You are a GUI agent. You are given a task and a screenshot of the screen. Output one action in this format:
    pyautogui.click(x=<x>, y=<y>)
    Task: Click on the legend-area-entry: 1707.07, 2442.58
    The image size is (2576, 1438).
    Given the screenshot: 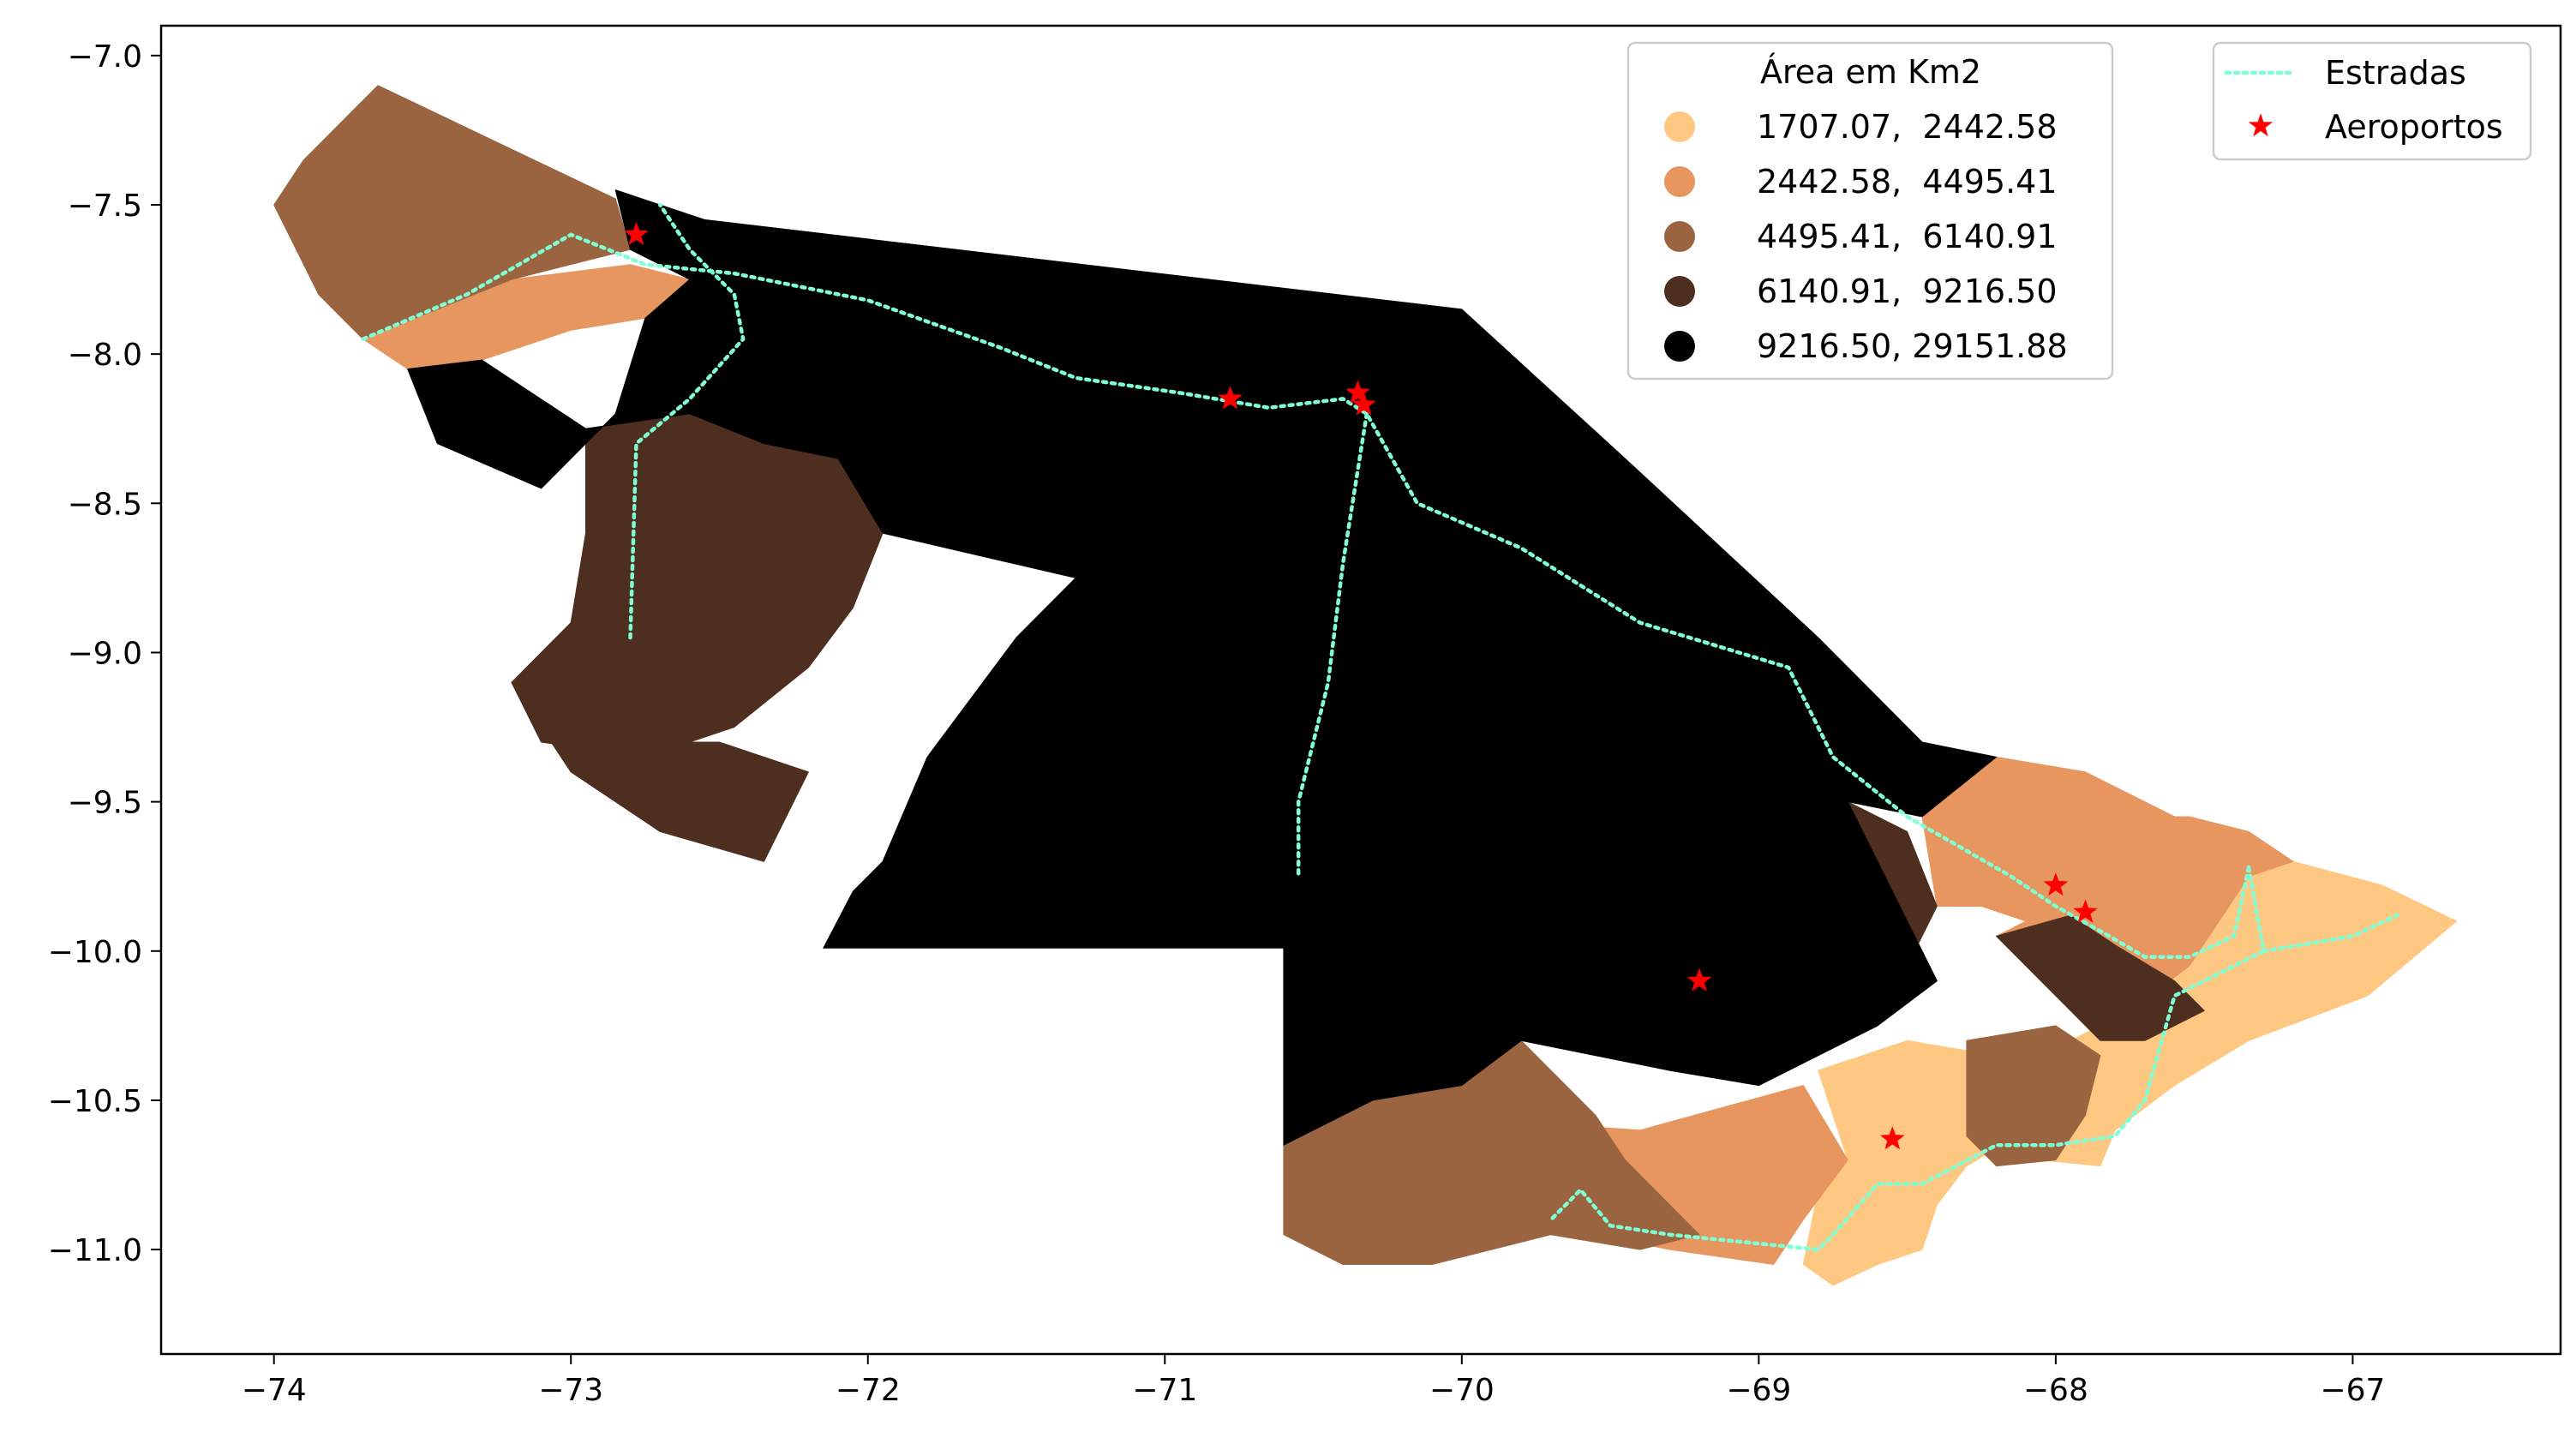 What is the action you would take?
    pyautogui.click(x=1861, y=127)
    